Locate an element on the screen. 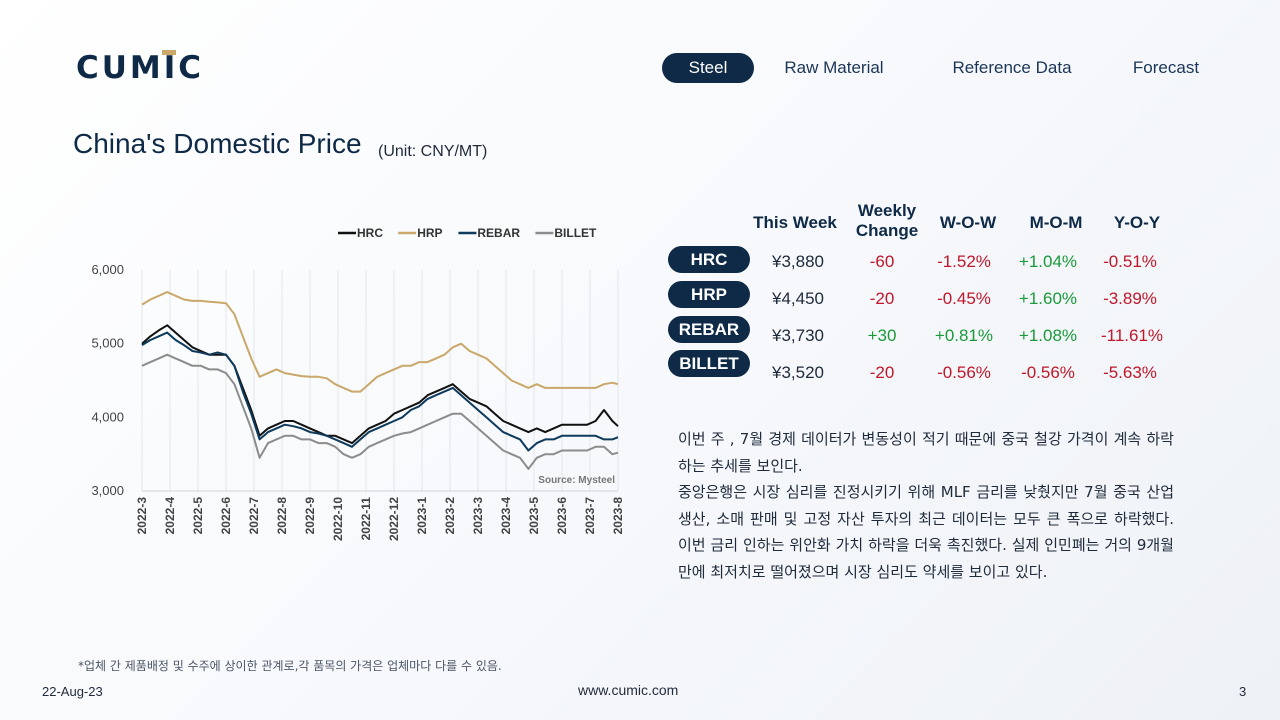 This screenshot has width=1280, height=720. legend-label-hrc: HRC is located at coordinates (370, 233).